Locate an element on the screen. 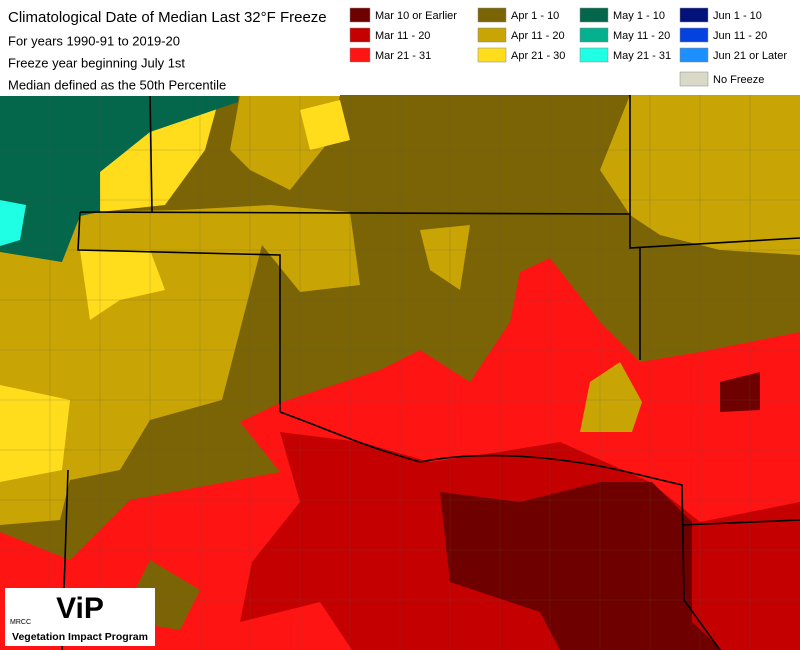 This screenshot has height=650, width=800. subtitle: For years 1990-91 to 2019-20 is located at coordinates (94, 40).